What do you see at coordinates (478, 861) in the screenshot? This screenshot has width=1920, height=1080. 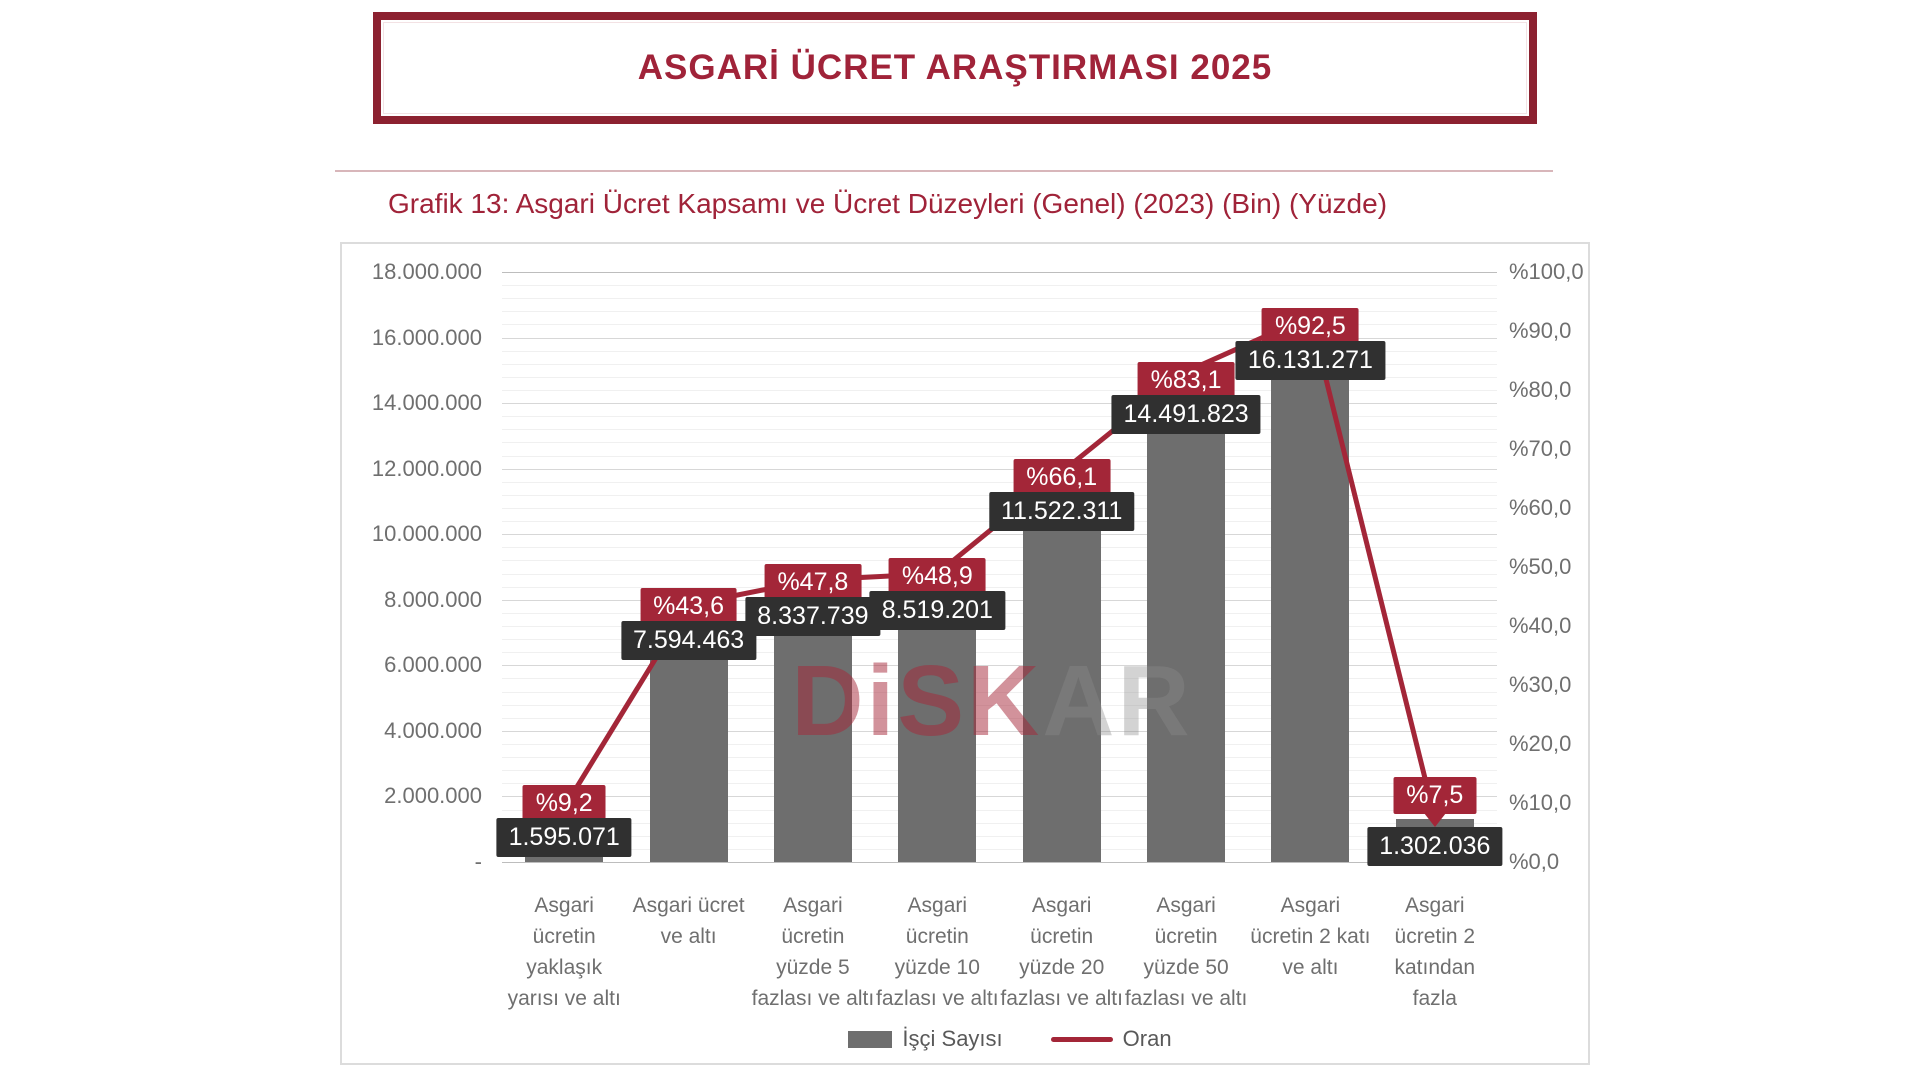 I see `left-axis-tick: -` at bounding box center [478, 861].